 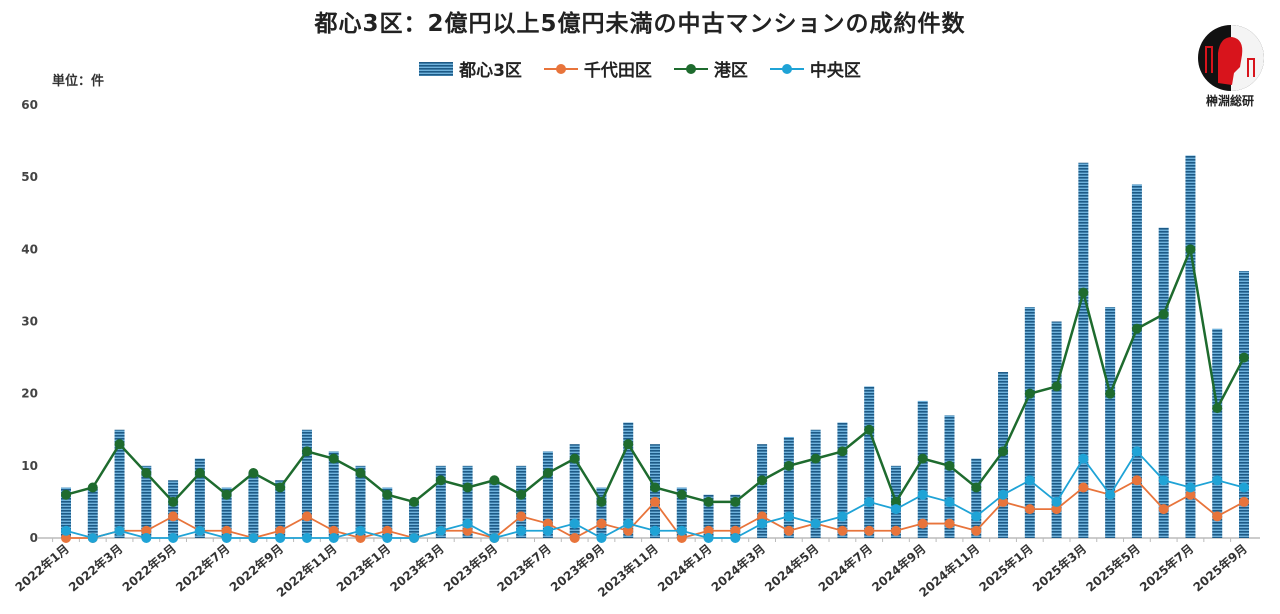 I want to click on legend-item-total: 都心3区, so click(x=470, y=68).